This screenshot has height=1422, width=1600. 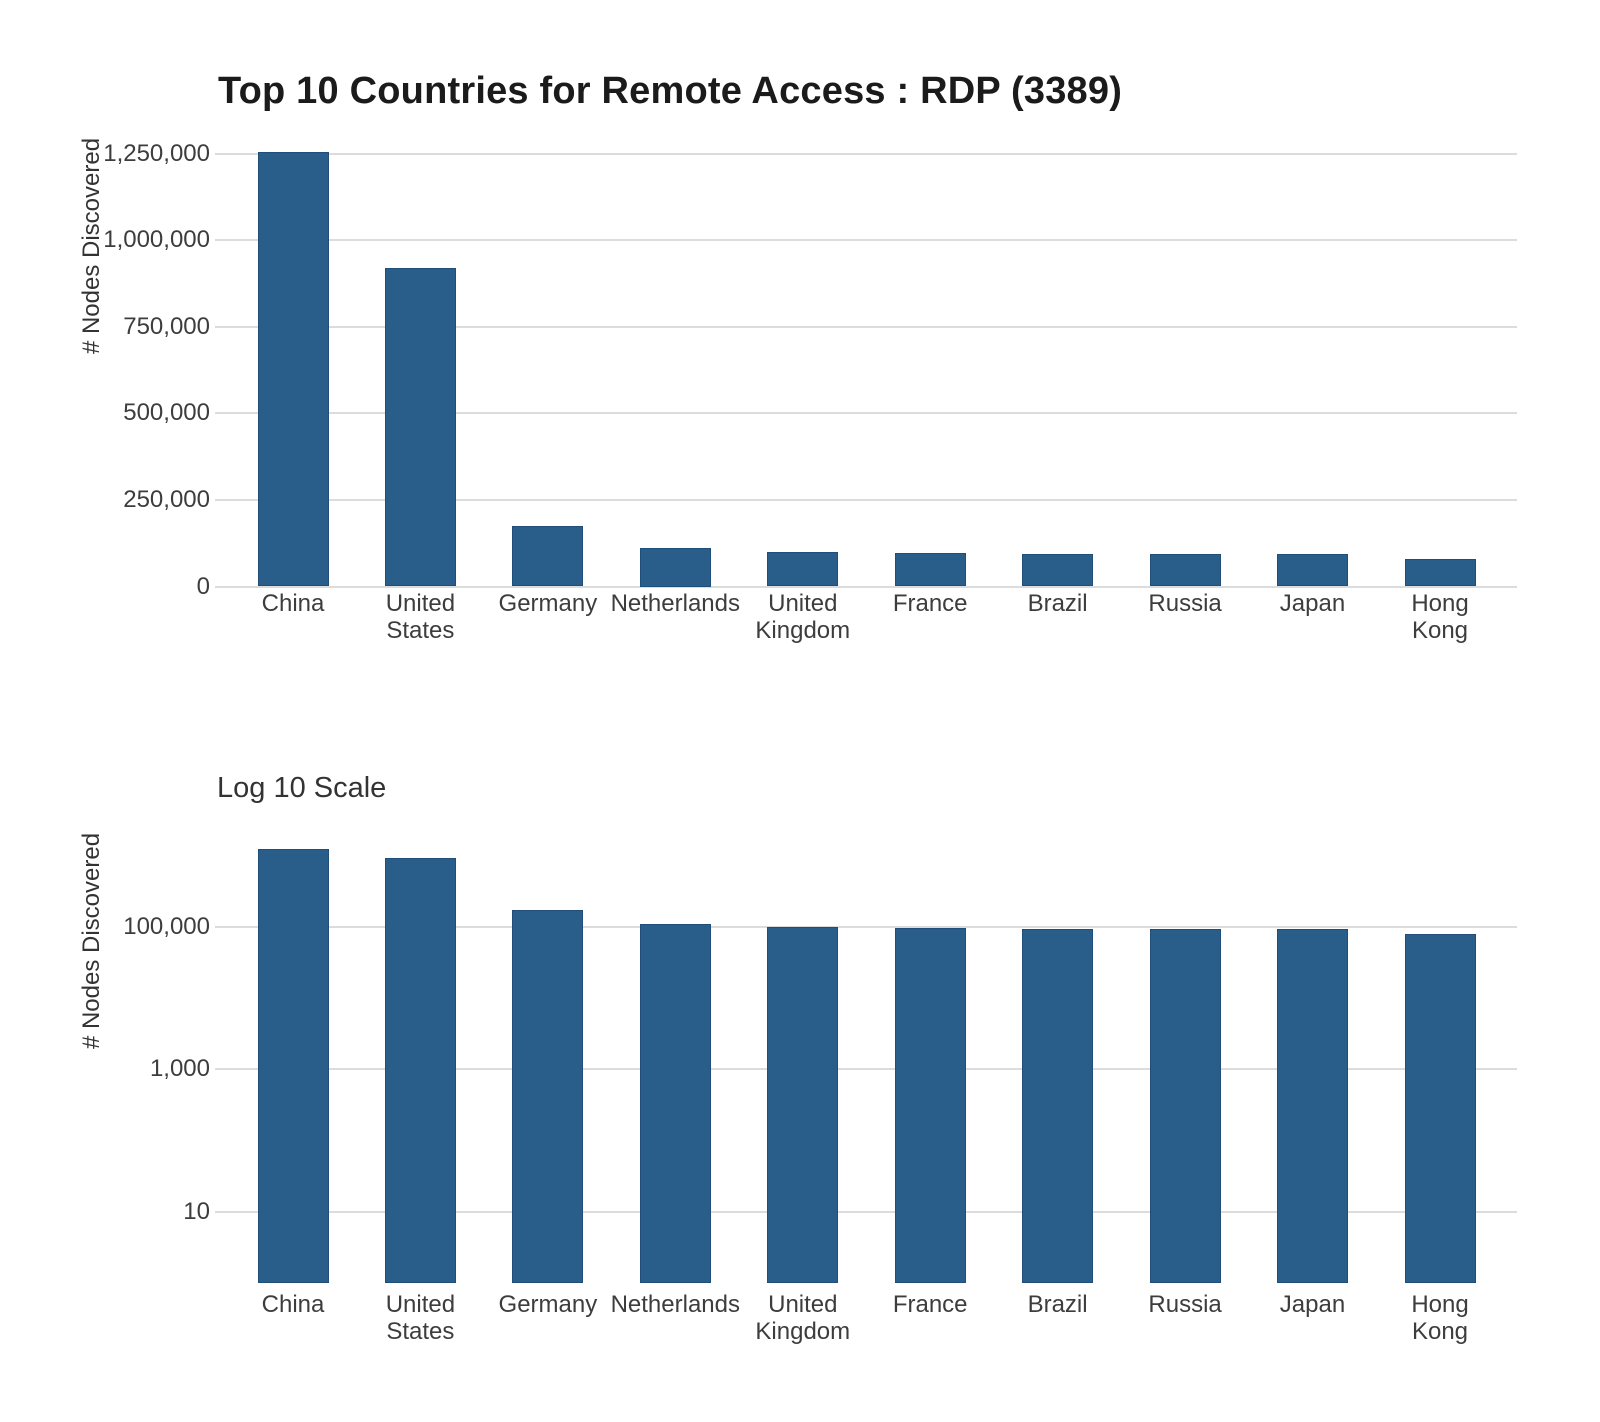 What do you see at coordinates (166, 326) in the screenshot?
I see `y-tick-750,000: 750,000` at bounding box center [166, 326].